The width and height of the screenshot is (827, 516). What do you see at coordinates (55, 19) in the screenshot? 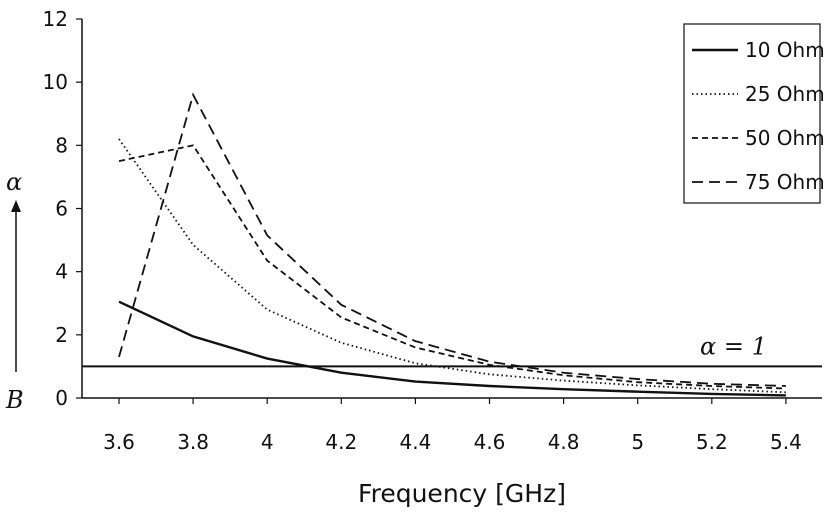
I see `y-tick-label: 12` at bounding box center [55, 19].